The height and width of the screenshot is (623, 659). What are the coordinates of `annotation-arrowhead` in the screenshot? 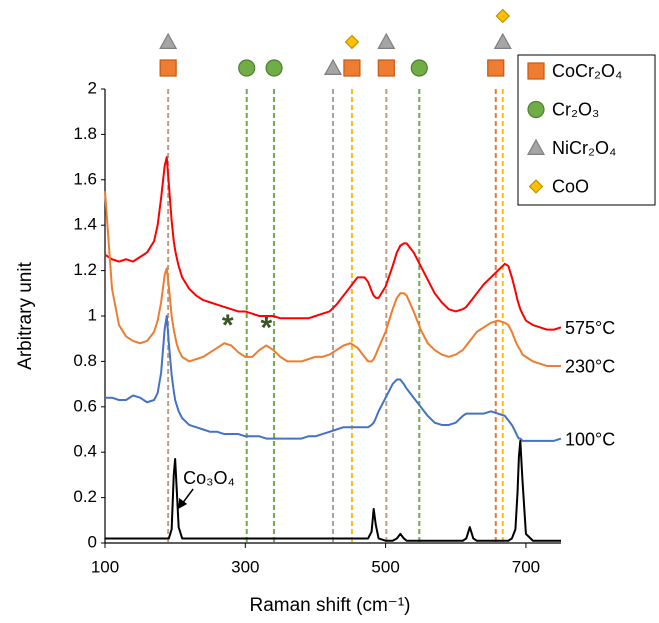 It's located at (183, 504).